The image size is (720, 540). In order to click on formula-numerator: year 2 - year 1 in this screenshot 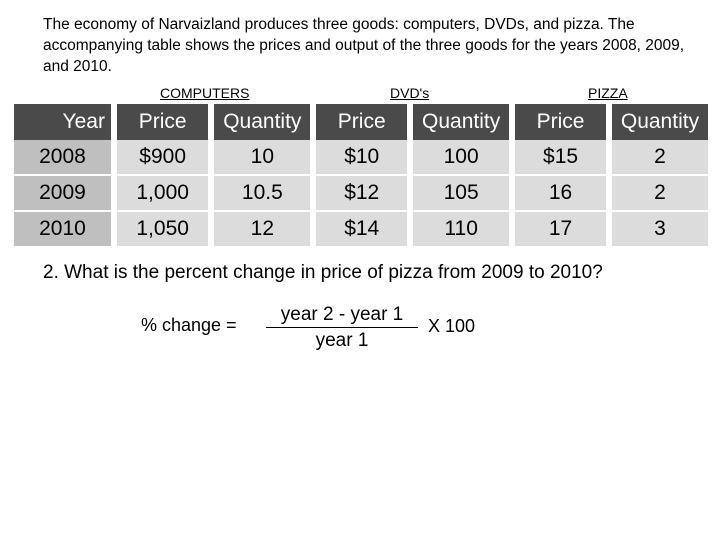, I will do `click(342, 316)`.